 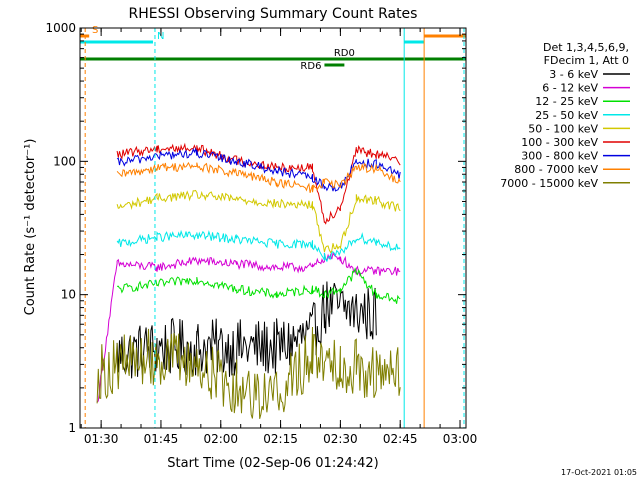 What do you see at coordinates (566, 115) in the screenshot?
I see `legend-label-25-50-kev: 25 - 50 keV` at bounding box center [566, 115].